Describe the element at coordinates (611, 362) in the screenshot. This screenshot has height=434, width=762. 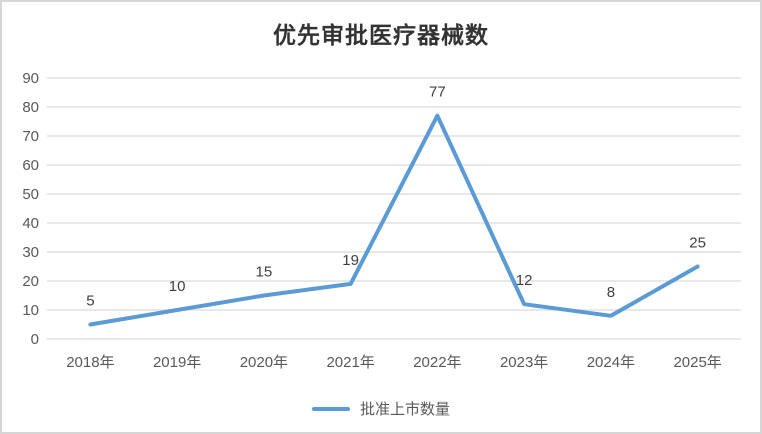
I see `x-axis-tick-label: 2024年` at that location.